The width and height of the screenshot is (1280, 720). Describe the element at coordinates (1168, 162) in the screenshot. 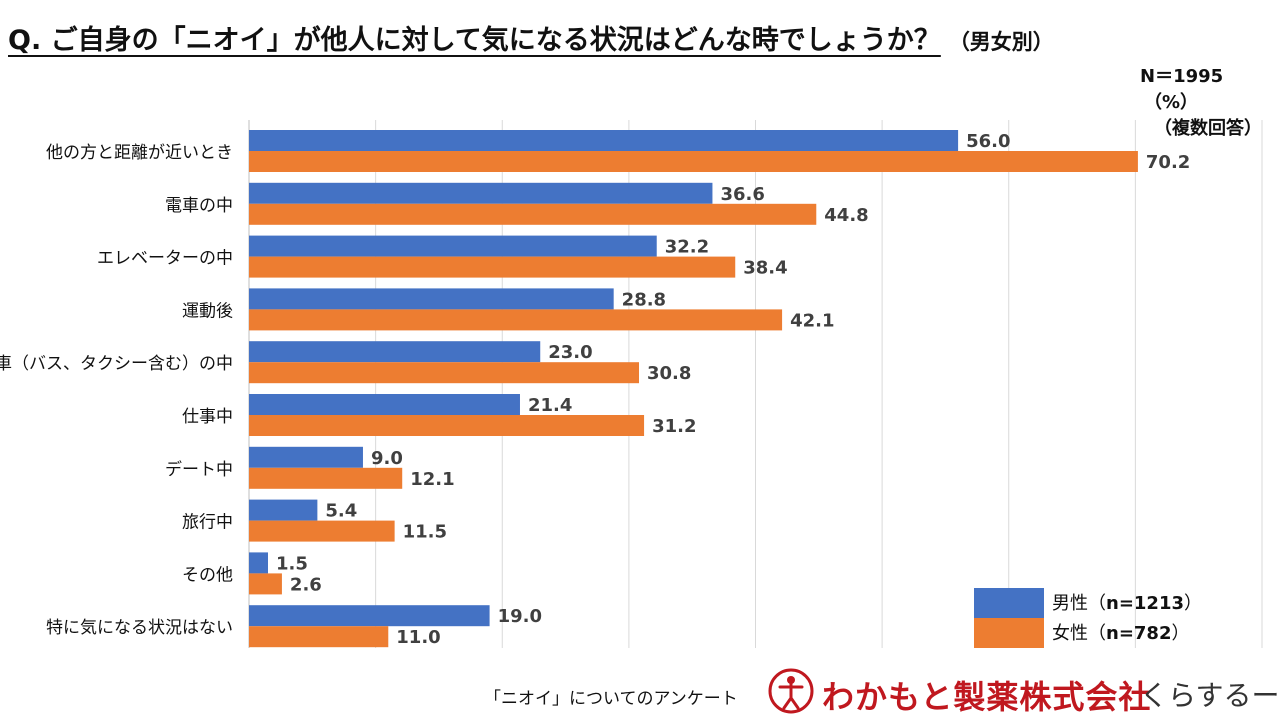

I see `data-label: 70.2` at that location.